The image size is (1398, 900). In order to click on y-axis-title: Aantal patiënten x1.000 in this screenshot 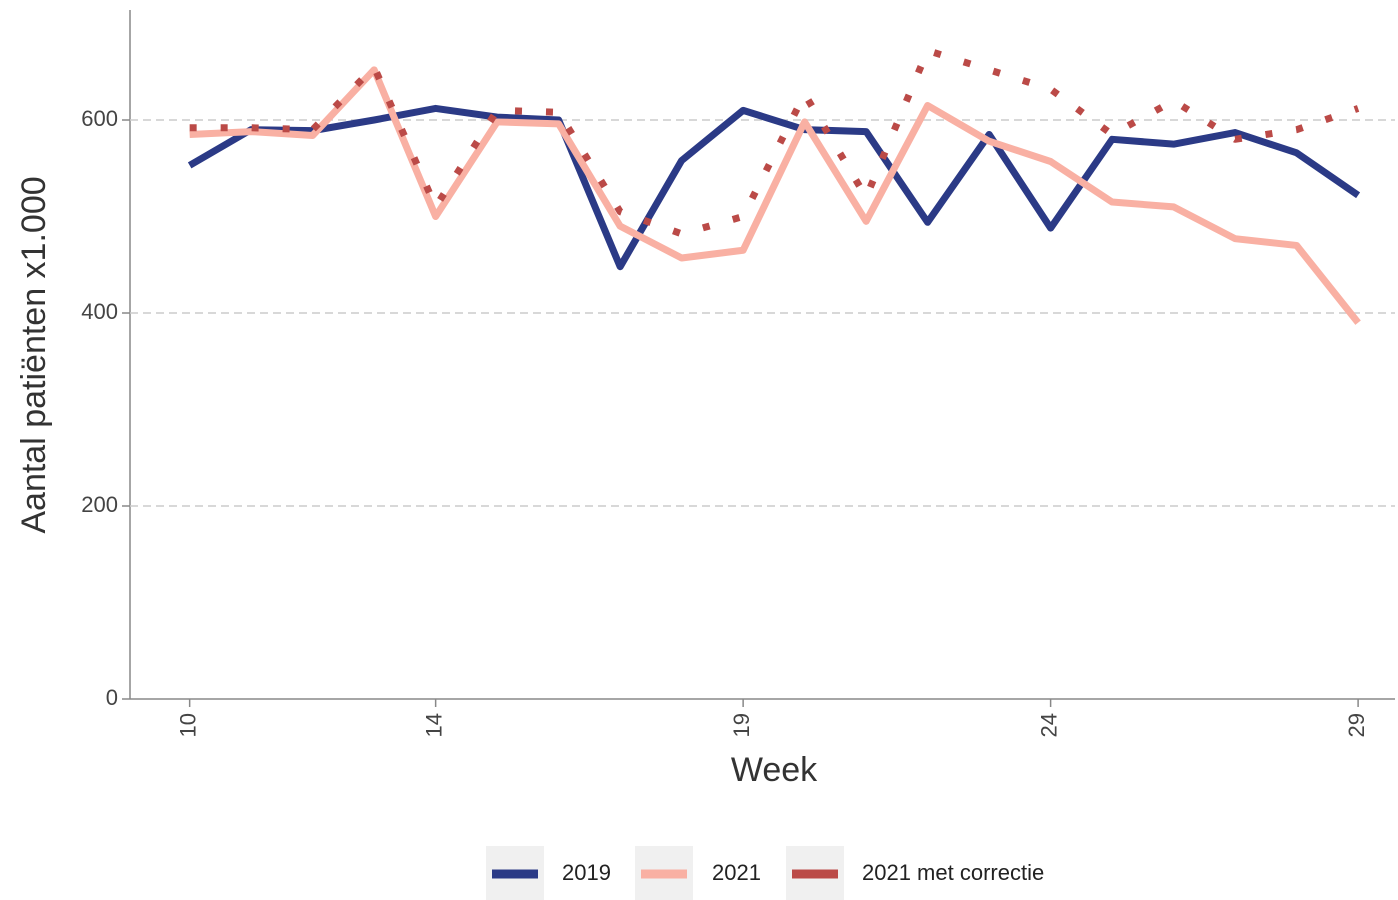, I will do `click(34, 354)`.